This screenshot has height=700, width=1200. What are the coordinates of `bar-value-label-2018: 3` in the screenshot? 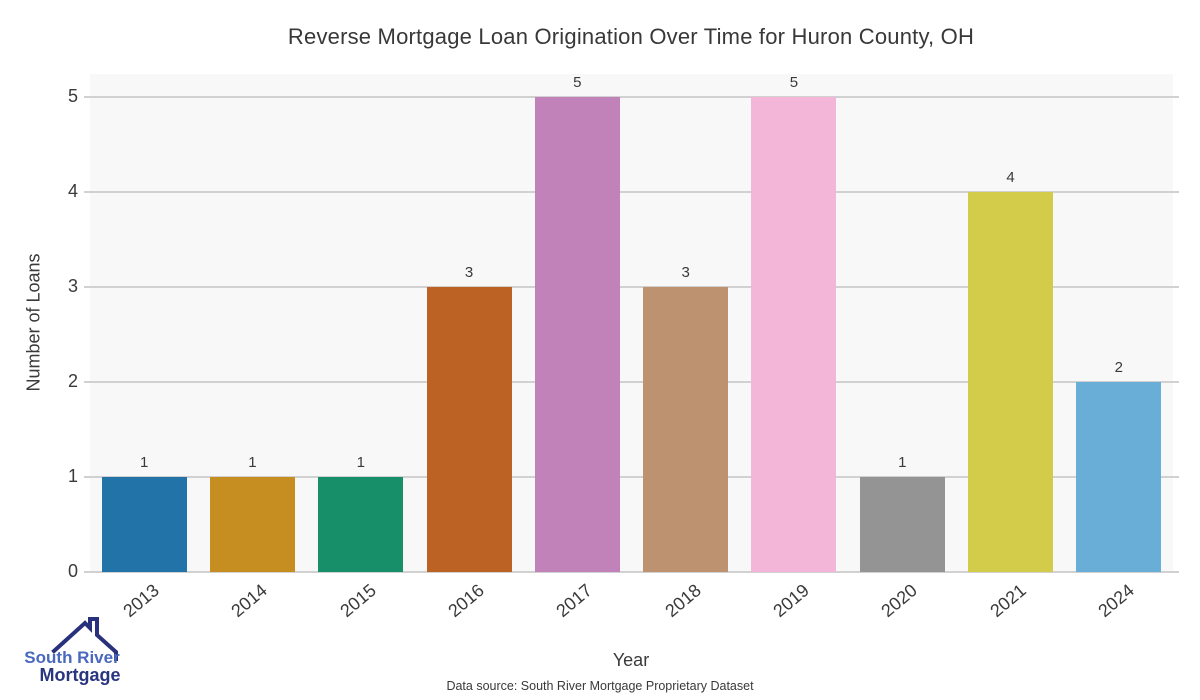 It's located at (685, 272).